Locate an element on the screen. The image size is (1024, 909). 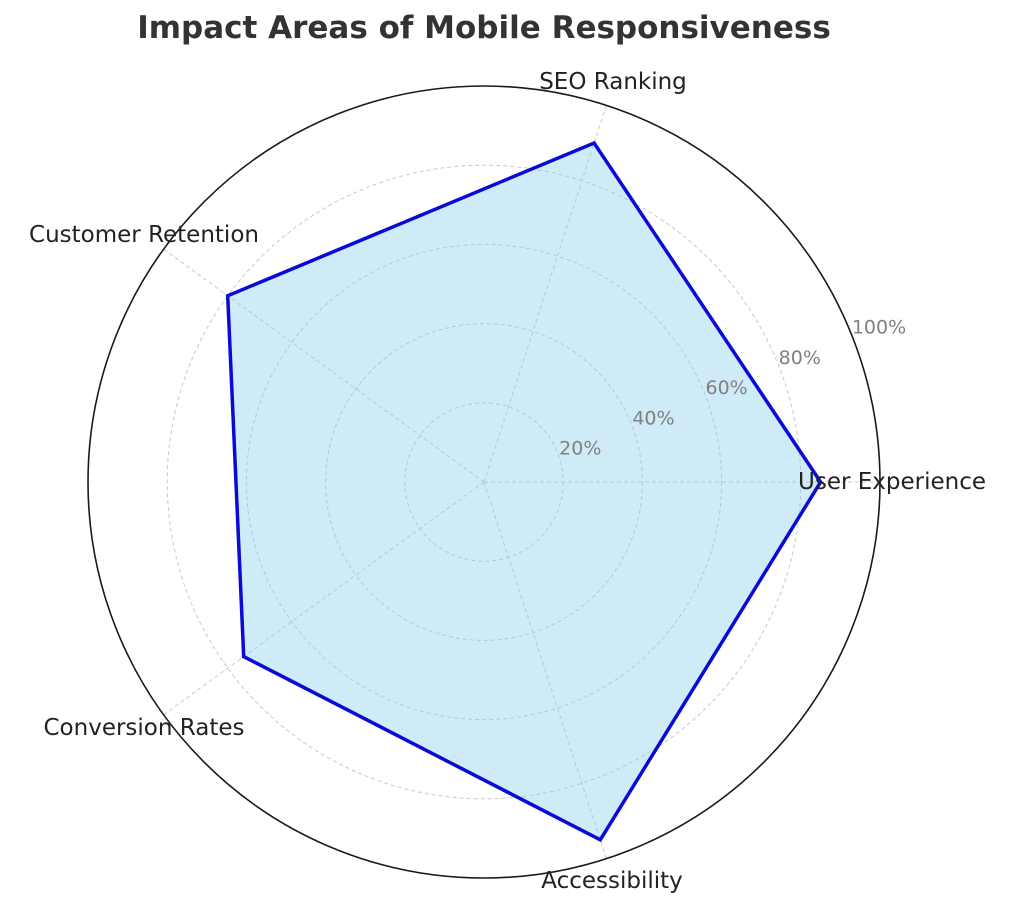
r-tick-label-4: 80% is located at coordinates (800, 358).